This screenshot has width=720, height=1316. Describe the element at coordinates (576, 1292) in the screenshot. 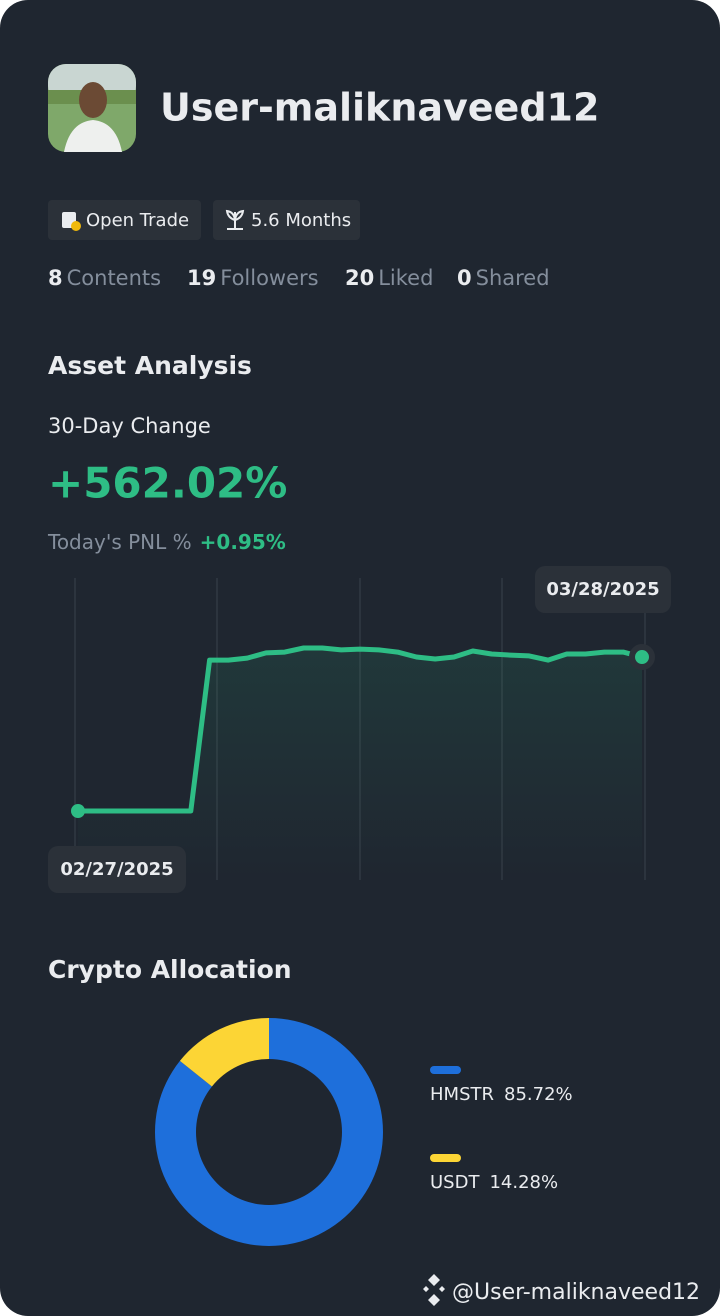

I see `footer-handle: @User-maliknaveed12` at that location.